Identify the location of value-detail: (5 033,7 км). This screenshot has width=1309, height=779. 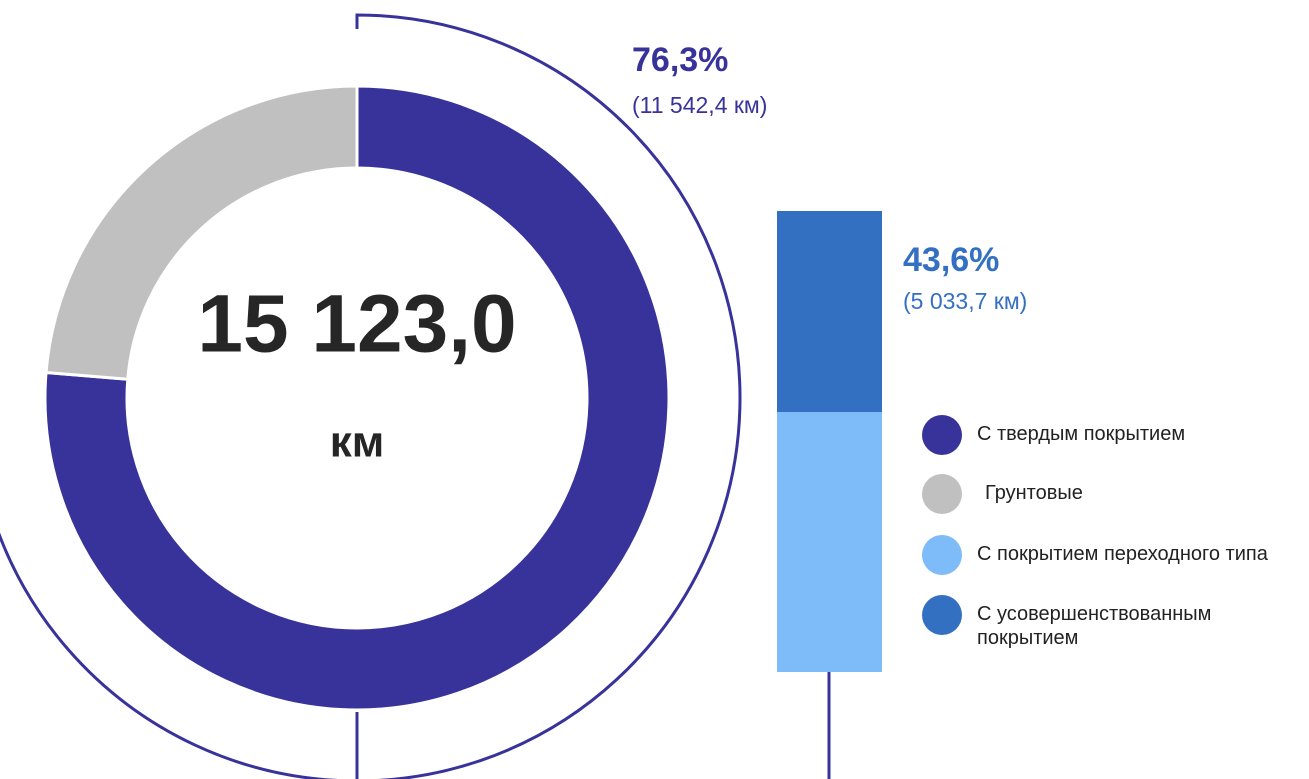
(965, 301).